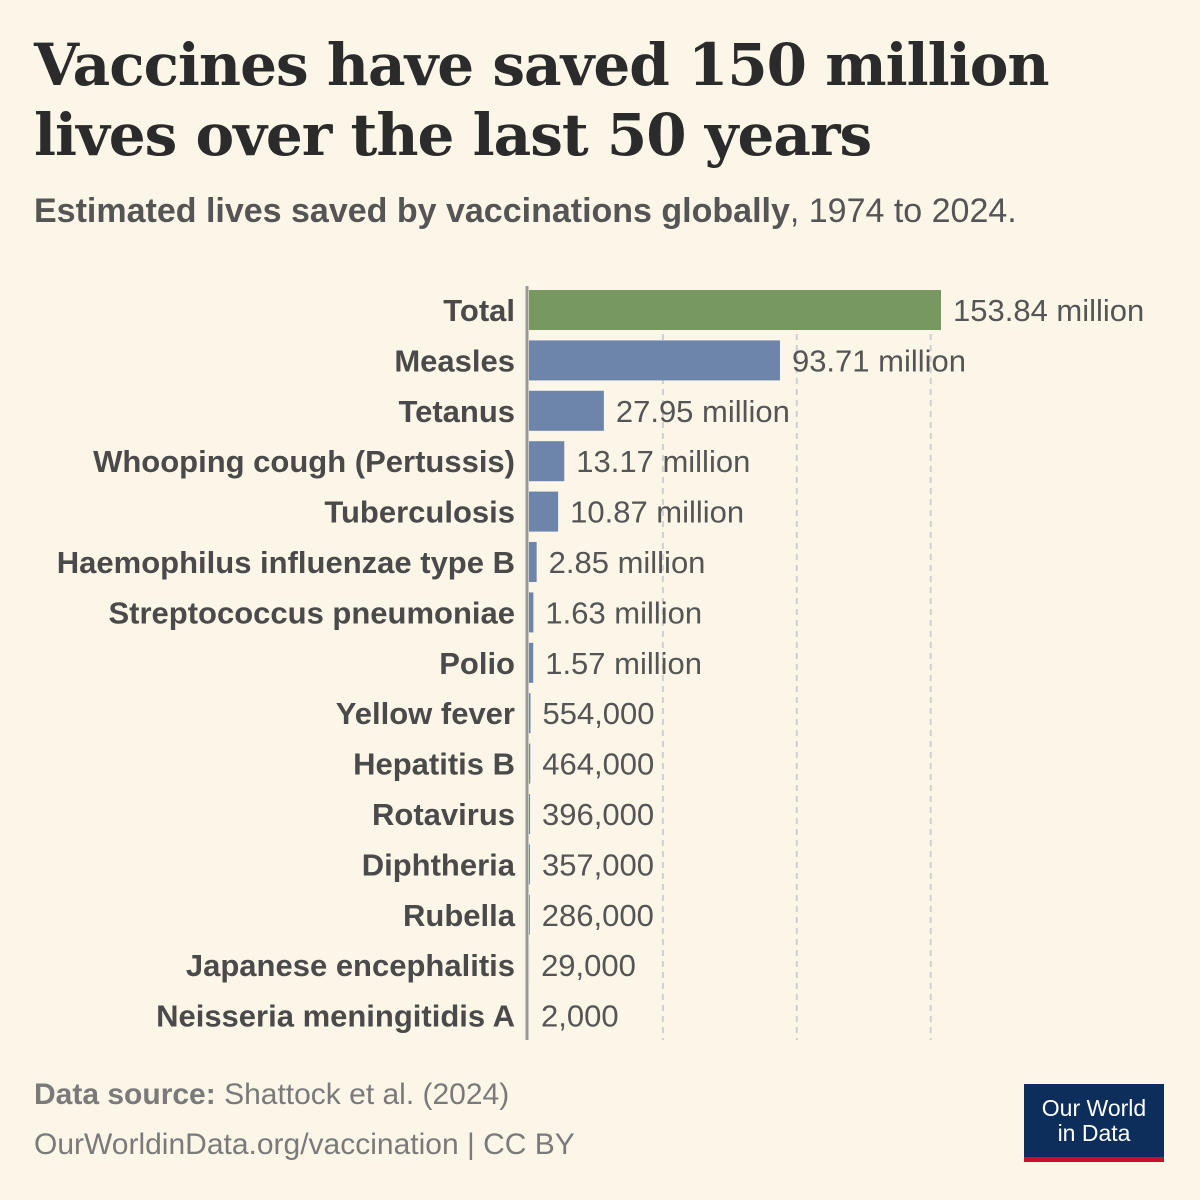 Image resolution: width=1200 pixels, height=1200 pixels. What do you see at coordinates (350, 965) in the screenshot?
I see `category-label-13: Japanese encephalitis` at bounding box center [350, 965].